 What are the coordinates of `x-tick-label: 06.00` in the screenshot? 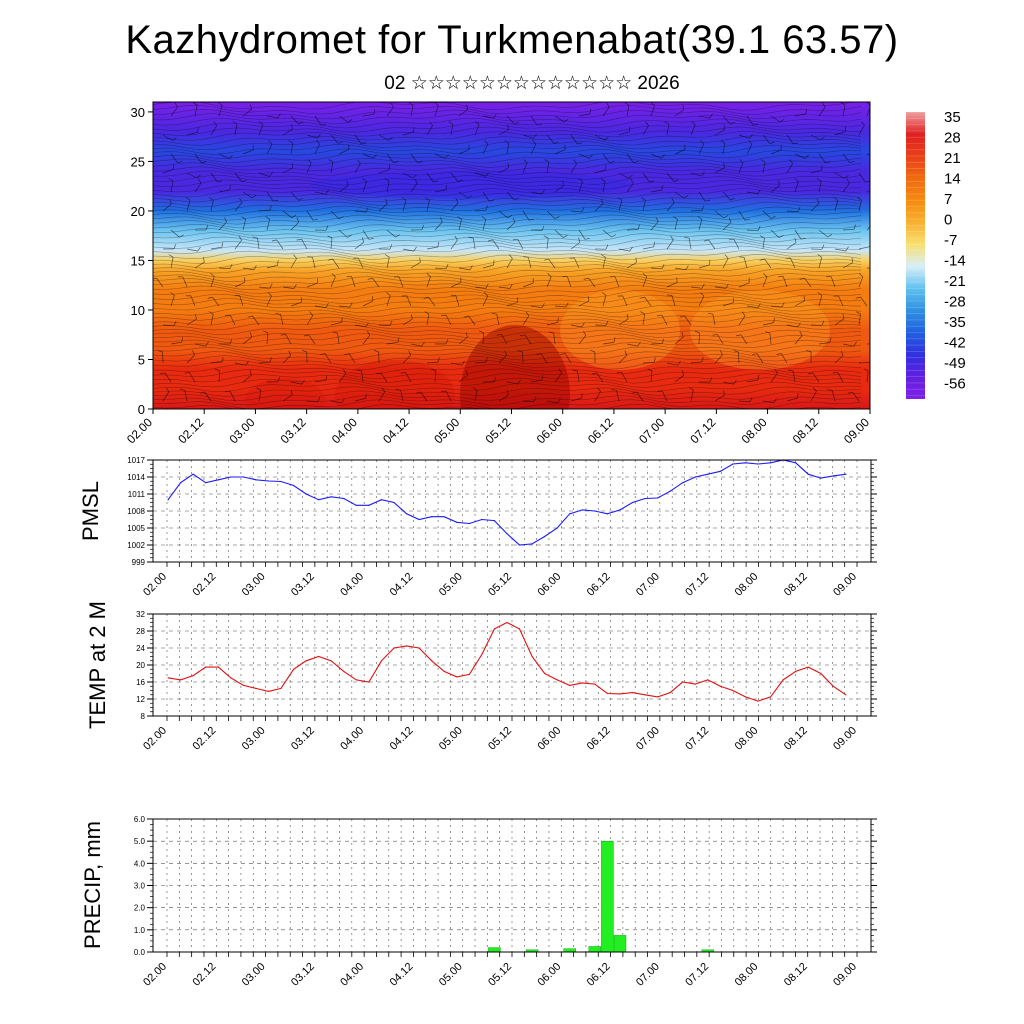 It's located at (549, 975).